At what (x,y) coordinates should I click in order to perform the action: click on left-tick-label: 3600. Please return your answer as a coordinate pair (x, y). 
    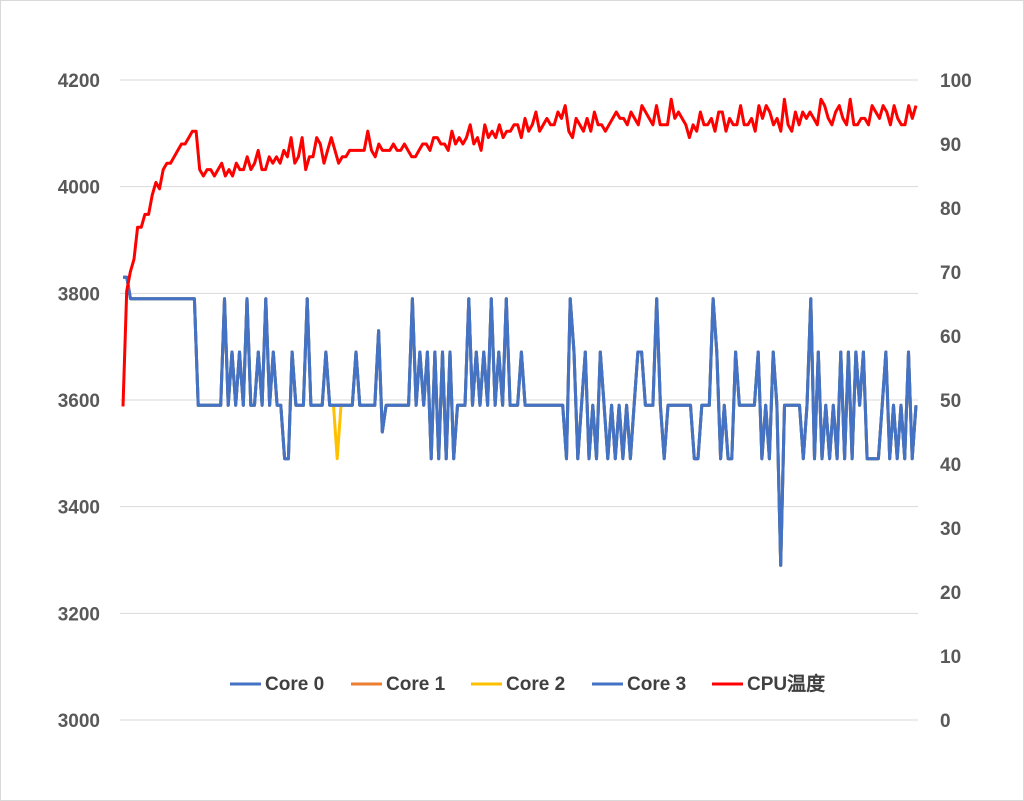
    Looking at the image, I should click on (79, 401).